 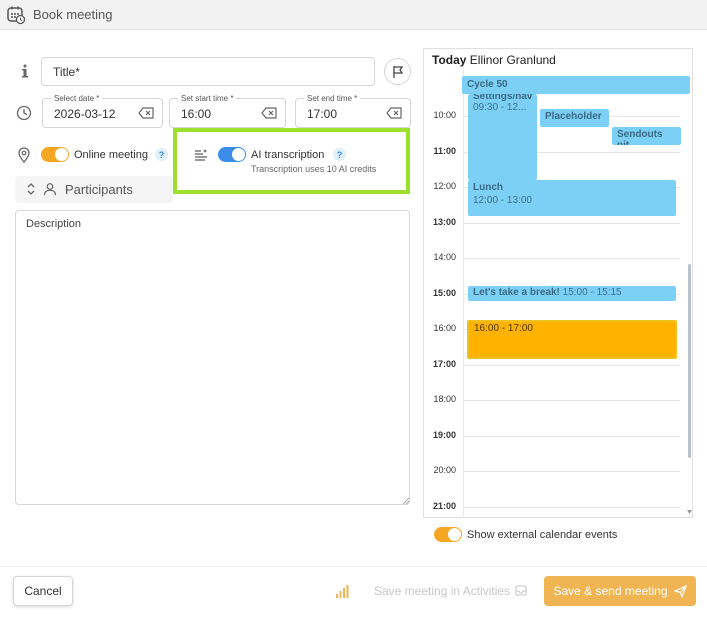 I want to click on transcription-icon, so click(x=201, y=155).